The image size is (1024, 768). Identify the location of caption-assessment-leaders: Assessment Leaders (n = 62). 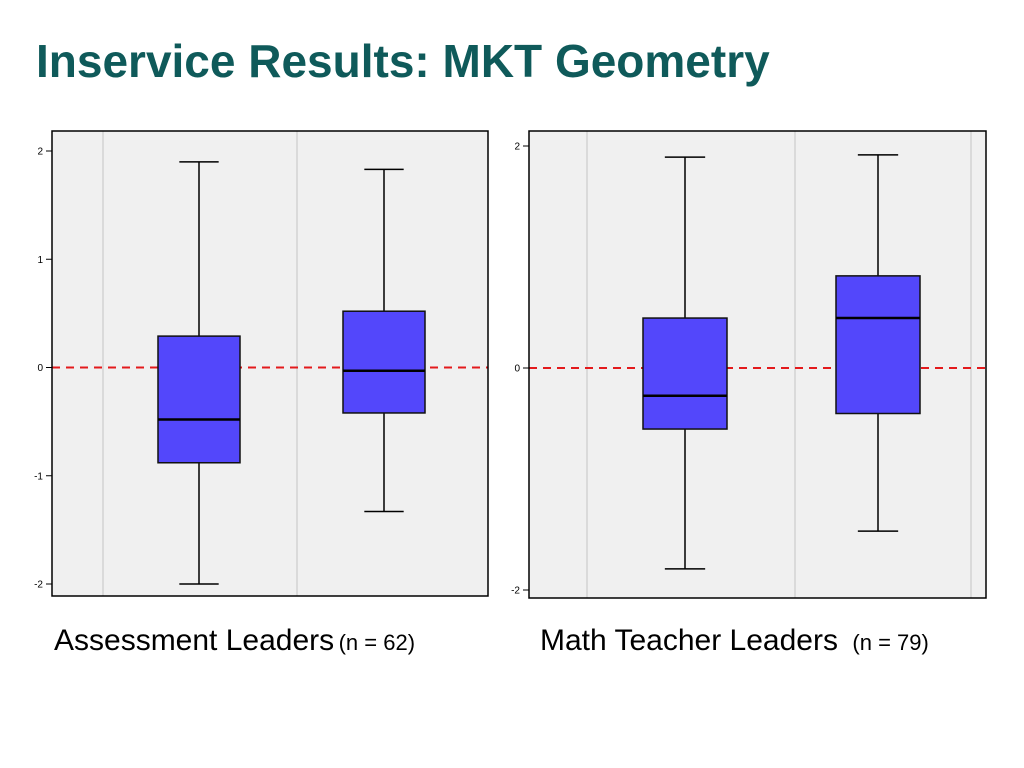
(234, 641).